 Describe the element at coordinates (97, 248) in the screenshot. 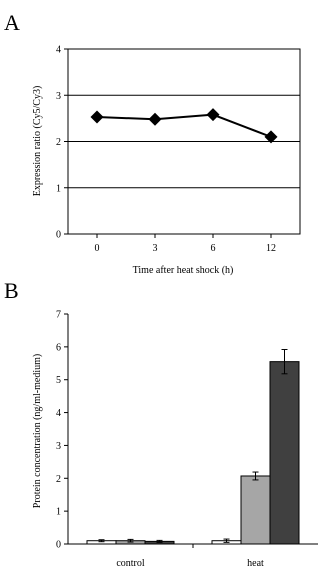

I see `panel-a-xtick-label: 0` at that location.